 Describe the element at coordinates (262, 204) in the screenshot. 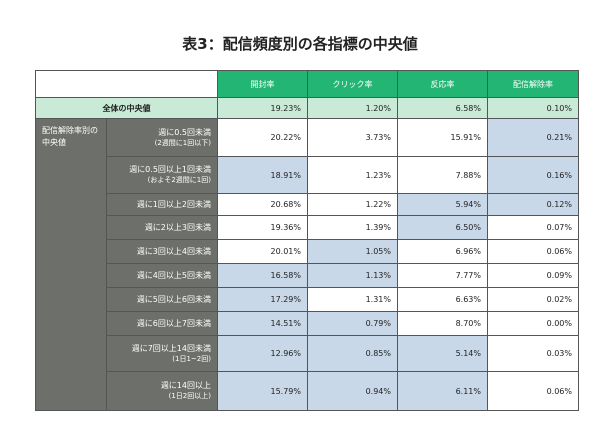

I see `value-cell: 20.68%` at that location.